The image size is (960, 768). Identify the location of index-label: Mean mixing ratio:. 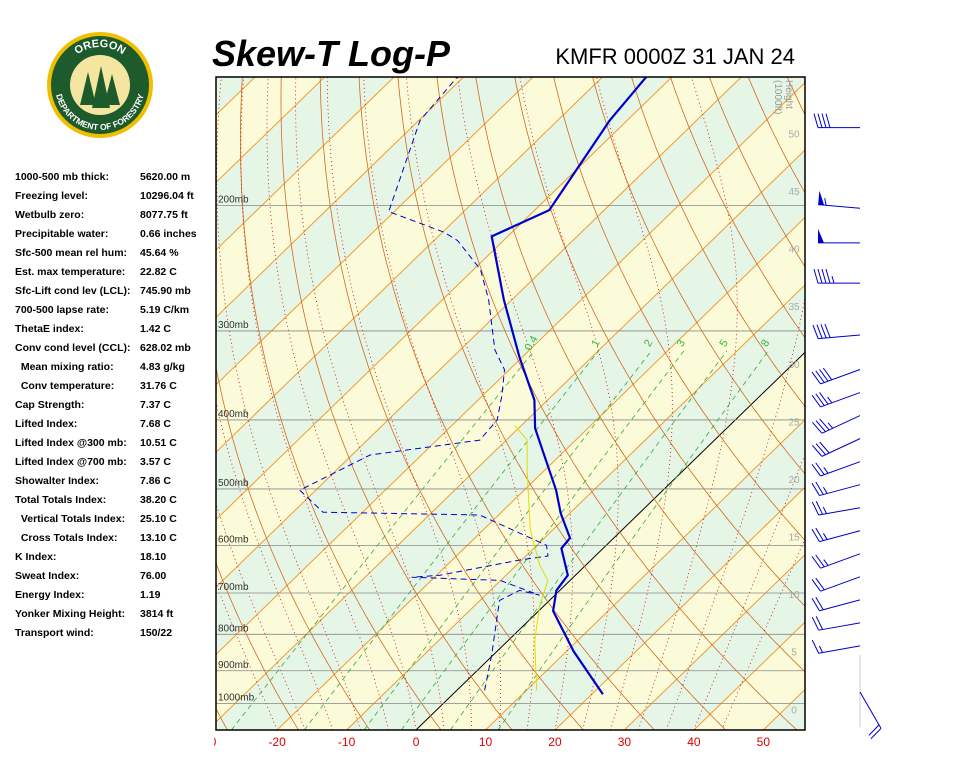
(64, 367).